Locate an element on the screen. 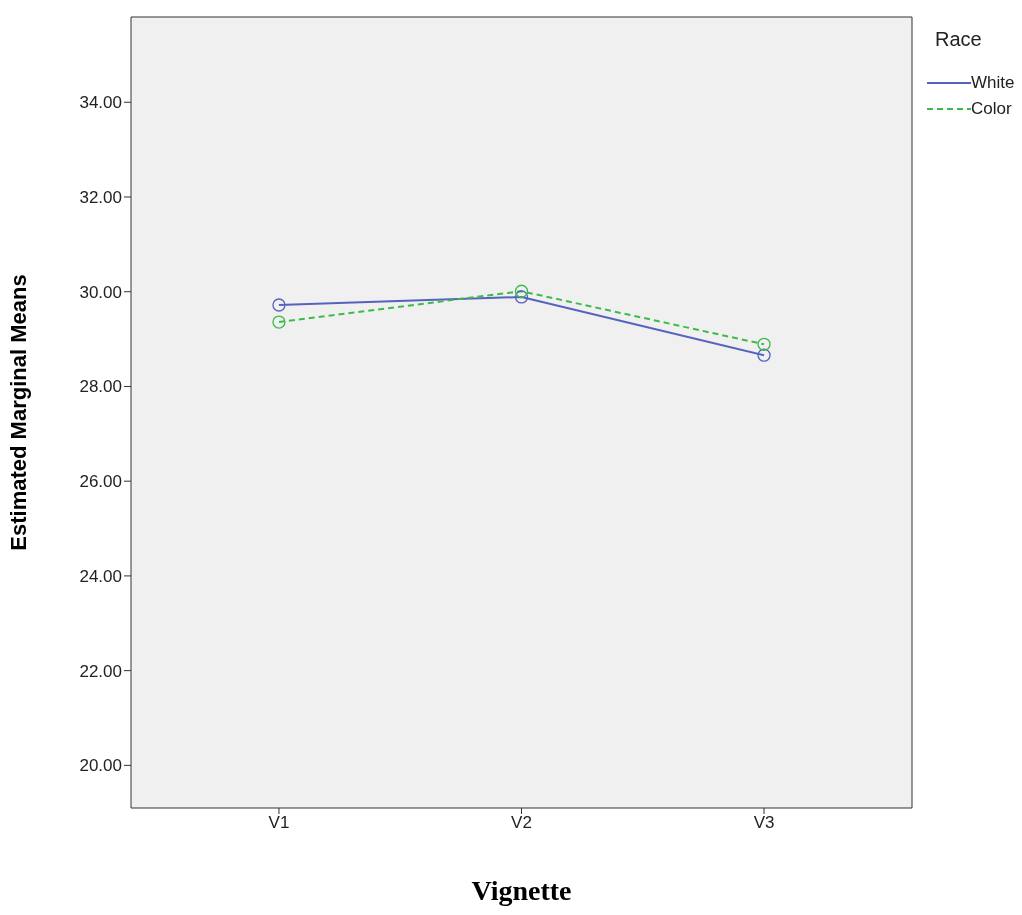  y-tick-label: 22.00 is located at coordinates (100, 671).